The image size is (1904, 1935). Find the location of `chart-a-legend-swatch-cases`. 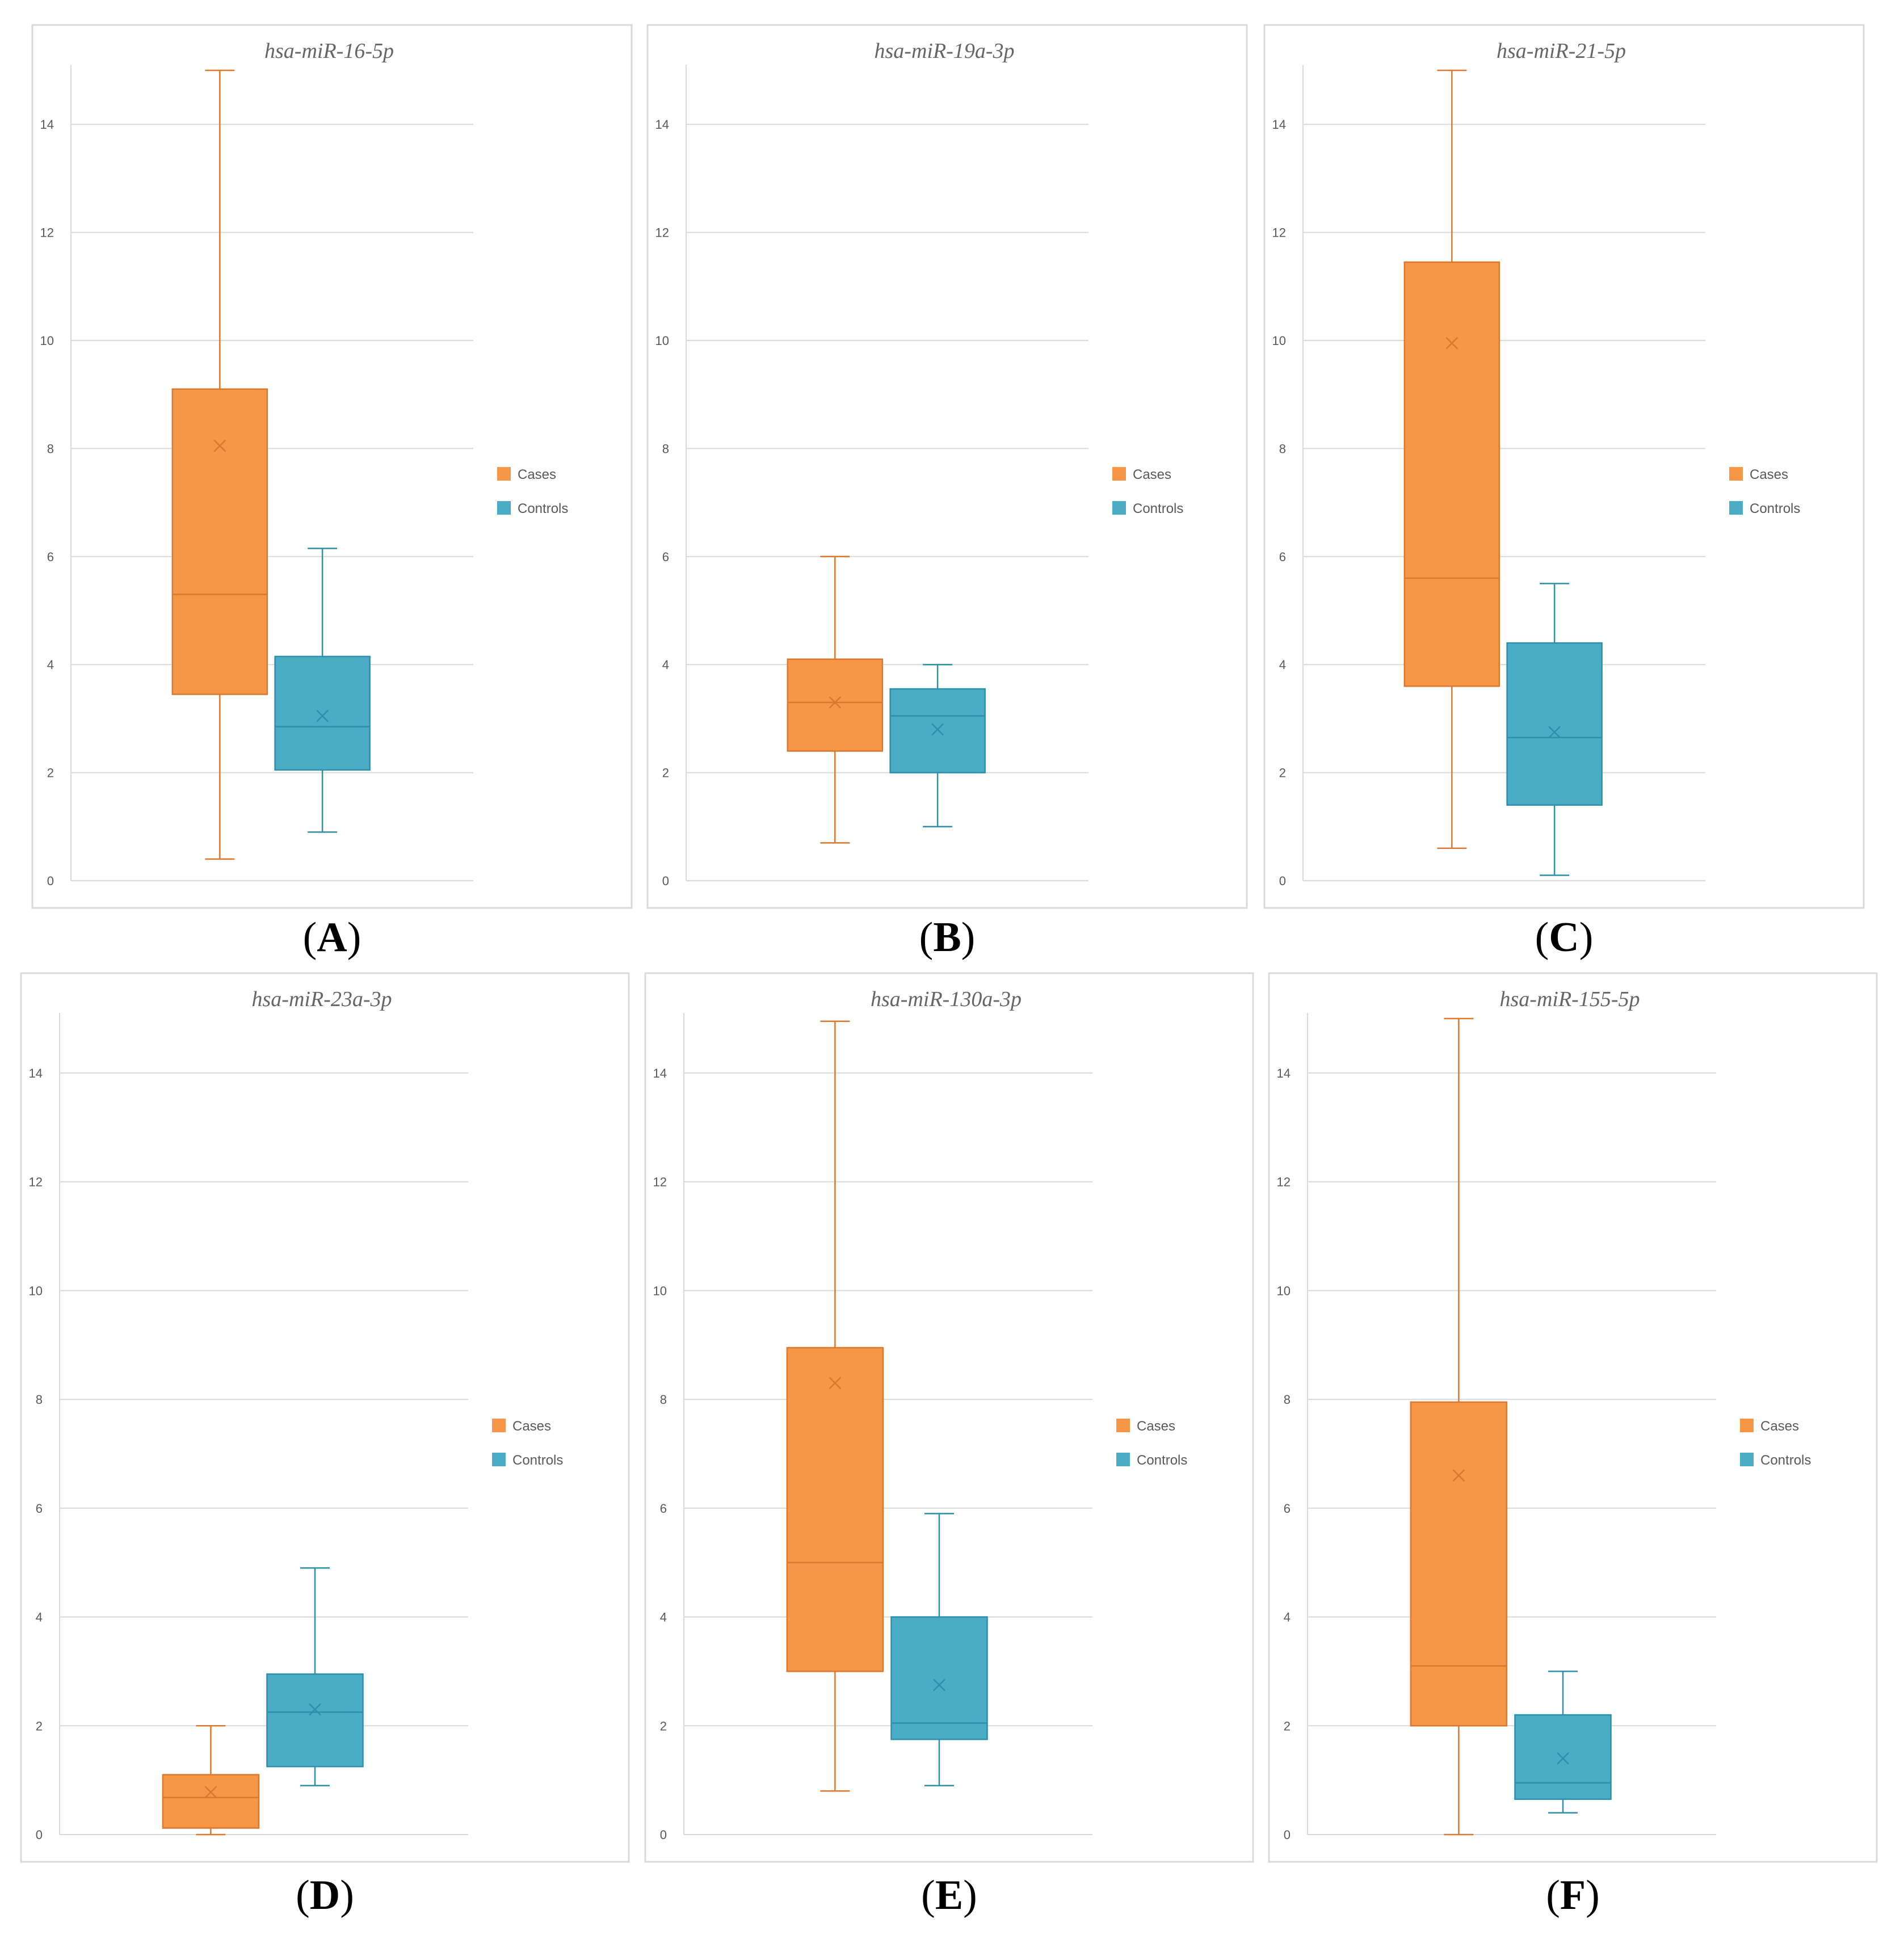

chart-a-legend-swatch-cases is located at coordinates (504, 474).